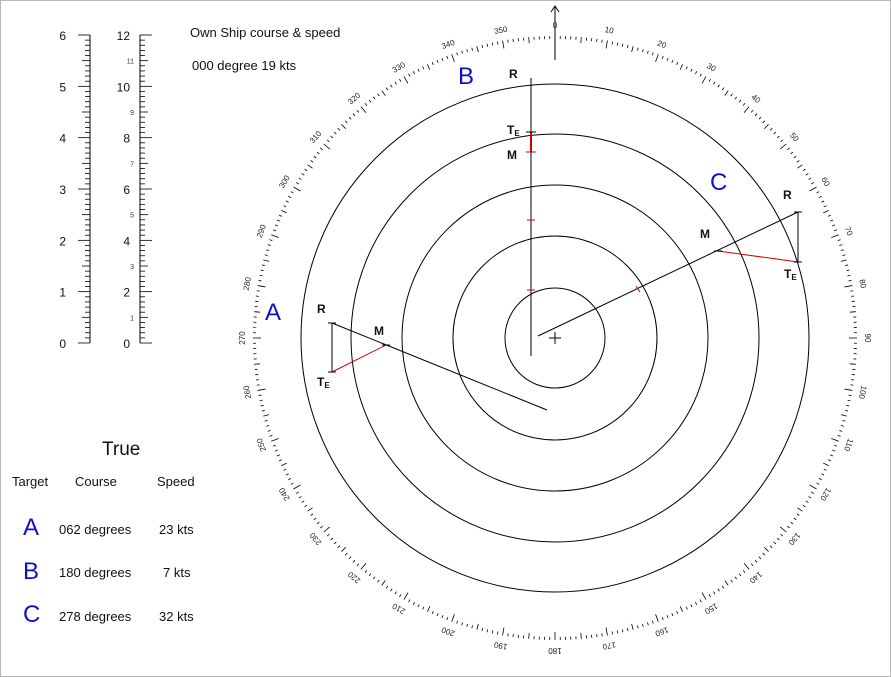  Describe the element at coordinates (121, 449) in the screenshot. I see `table-title: True` at that location.